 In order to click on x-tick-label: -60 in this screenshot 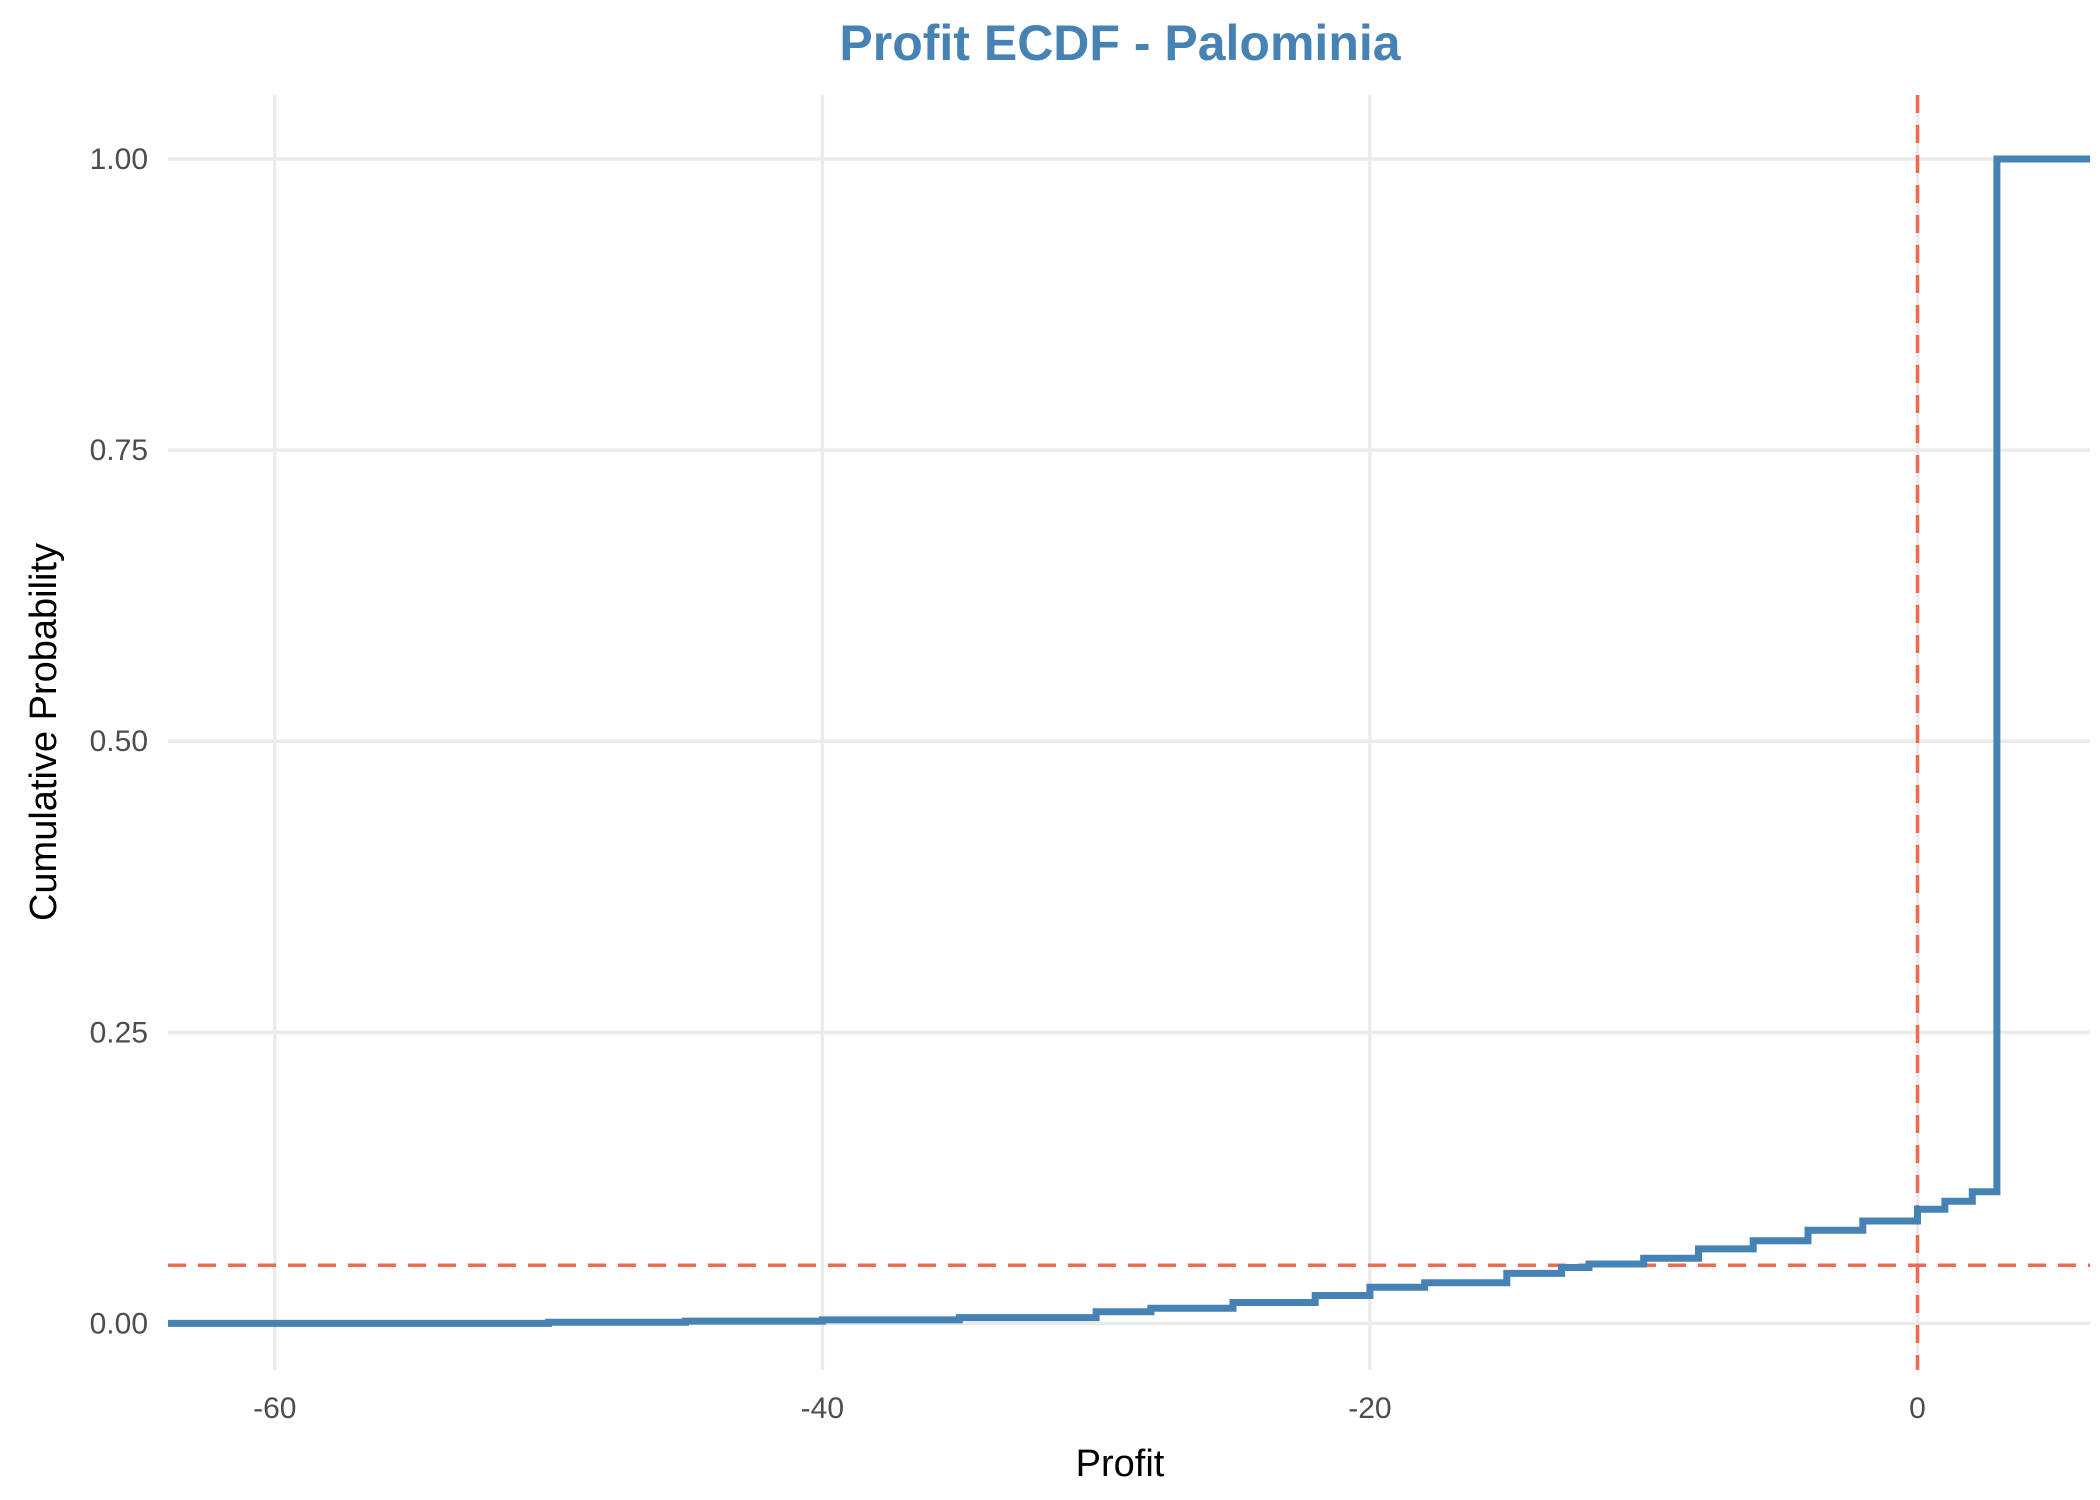, I will do `click(274, 1408)`.